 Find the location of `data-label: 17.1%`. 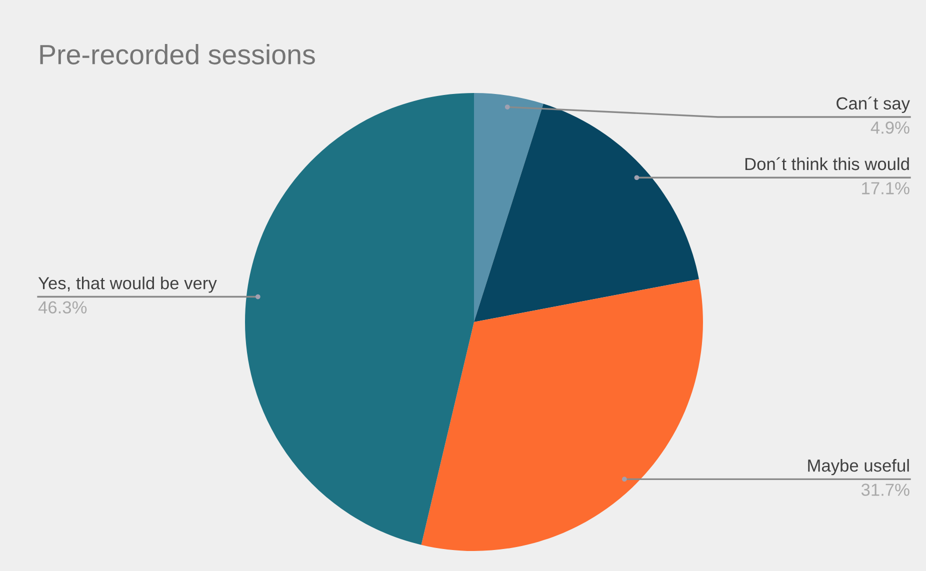

data-label: 17.1% is located at coordinates (886, 188).